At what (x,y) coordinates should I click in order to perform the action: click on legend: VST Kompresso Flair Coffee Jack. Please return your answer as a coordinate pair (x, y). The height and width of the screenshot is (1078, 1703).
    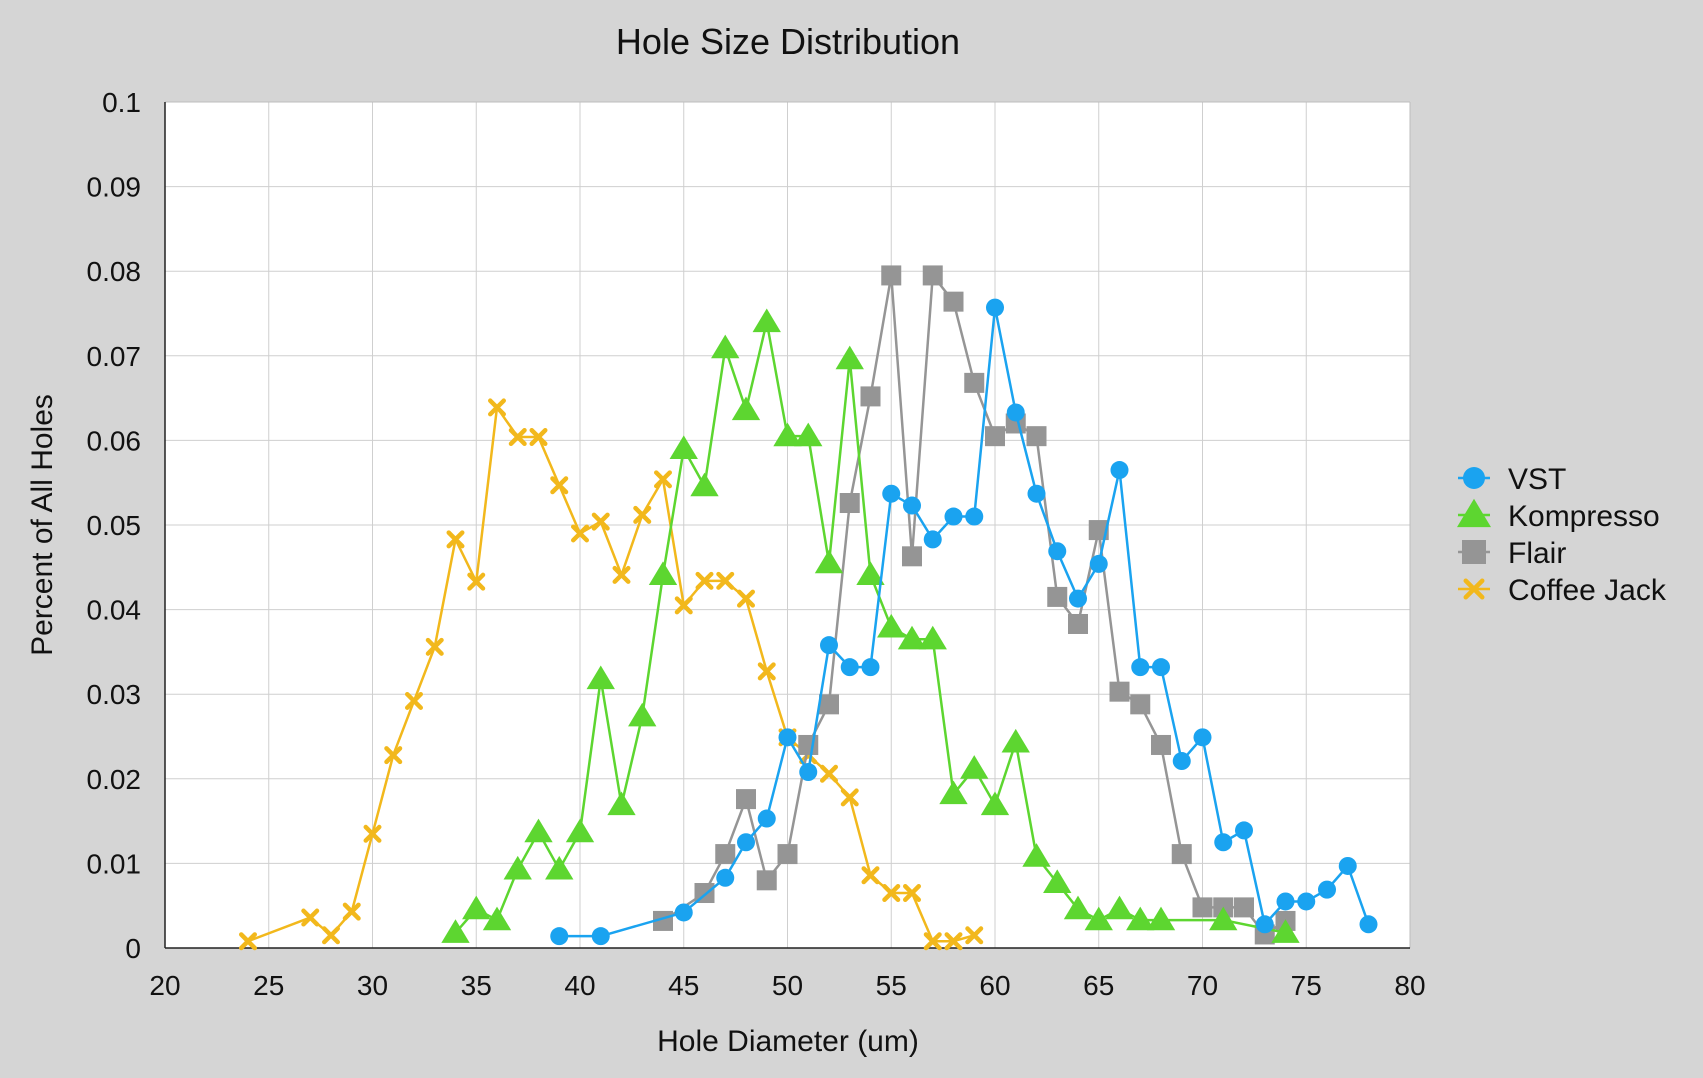
    Looking at the image, I should click on (1561, 535).